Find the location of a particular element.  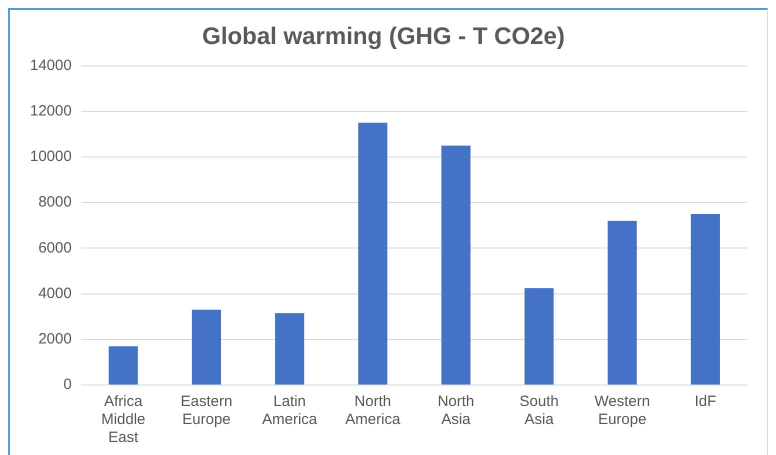

x-tick-label: IdF is located at coordinates (705, 401).